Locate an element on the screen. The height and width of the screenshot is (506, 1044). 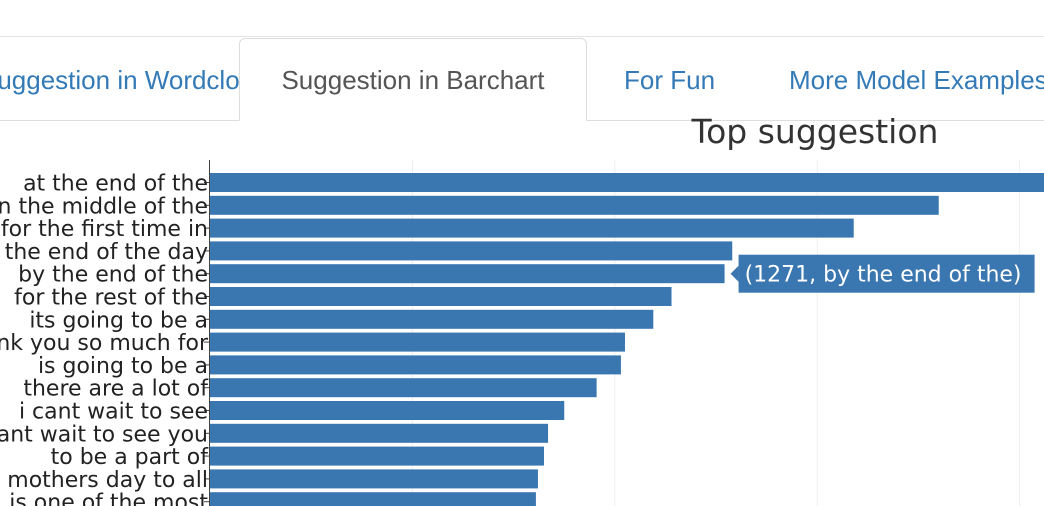
y-tick-label: its going to be a is located at coordinates (118, 320).